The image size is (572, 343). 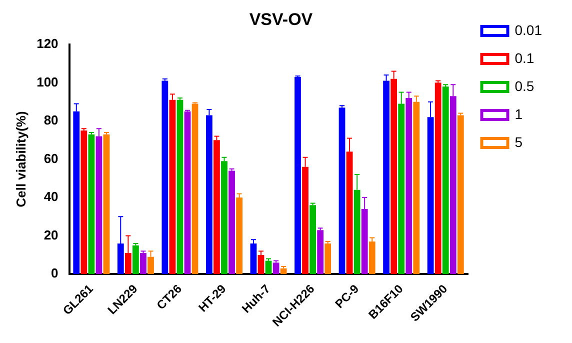 What do you see at coordinates (47, 82) in the screenshot?
I see `y-tick-label: 100` at bounding box center [47, 82].